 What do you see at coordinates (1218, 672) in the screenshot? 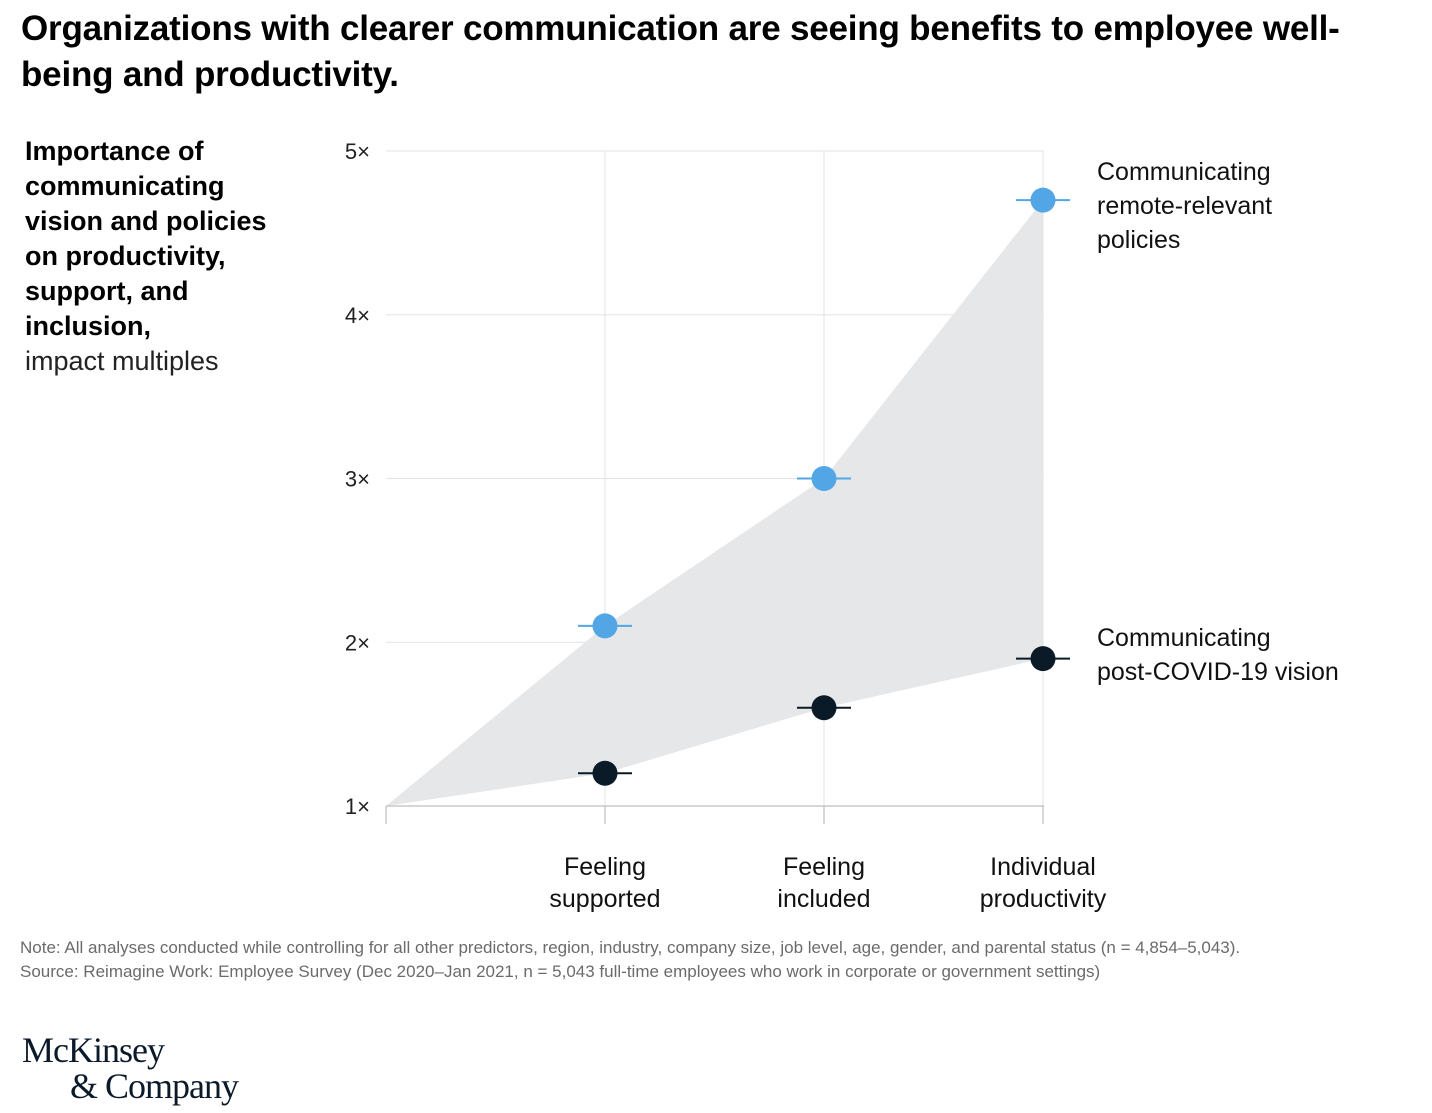
I see `series-label: post-COVID-19 vision` at bounding box center [1218, 672].